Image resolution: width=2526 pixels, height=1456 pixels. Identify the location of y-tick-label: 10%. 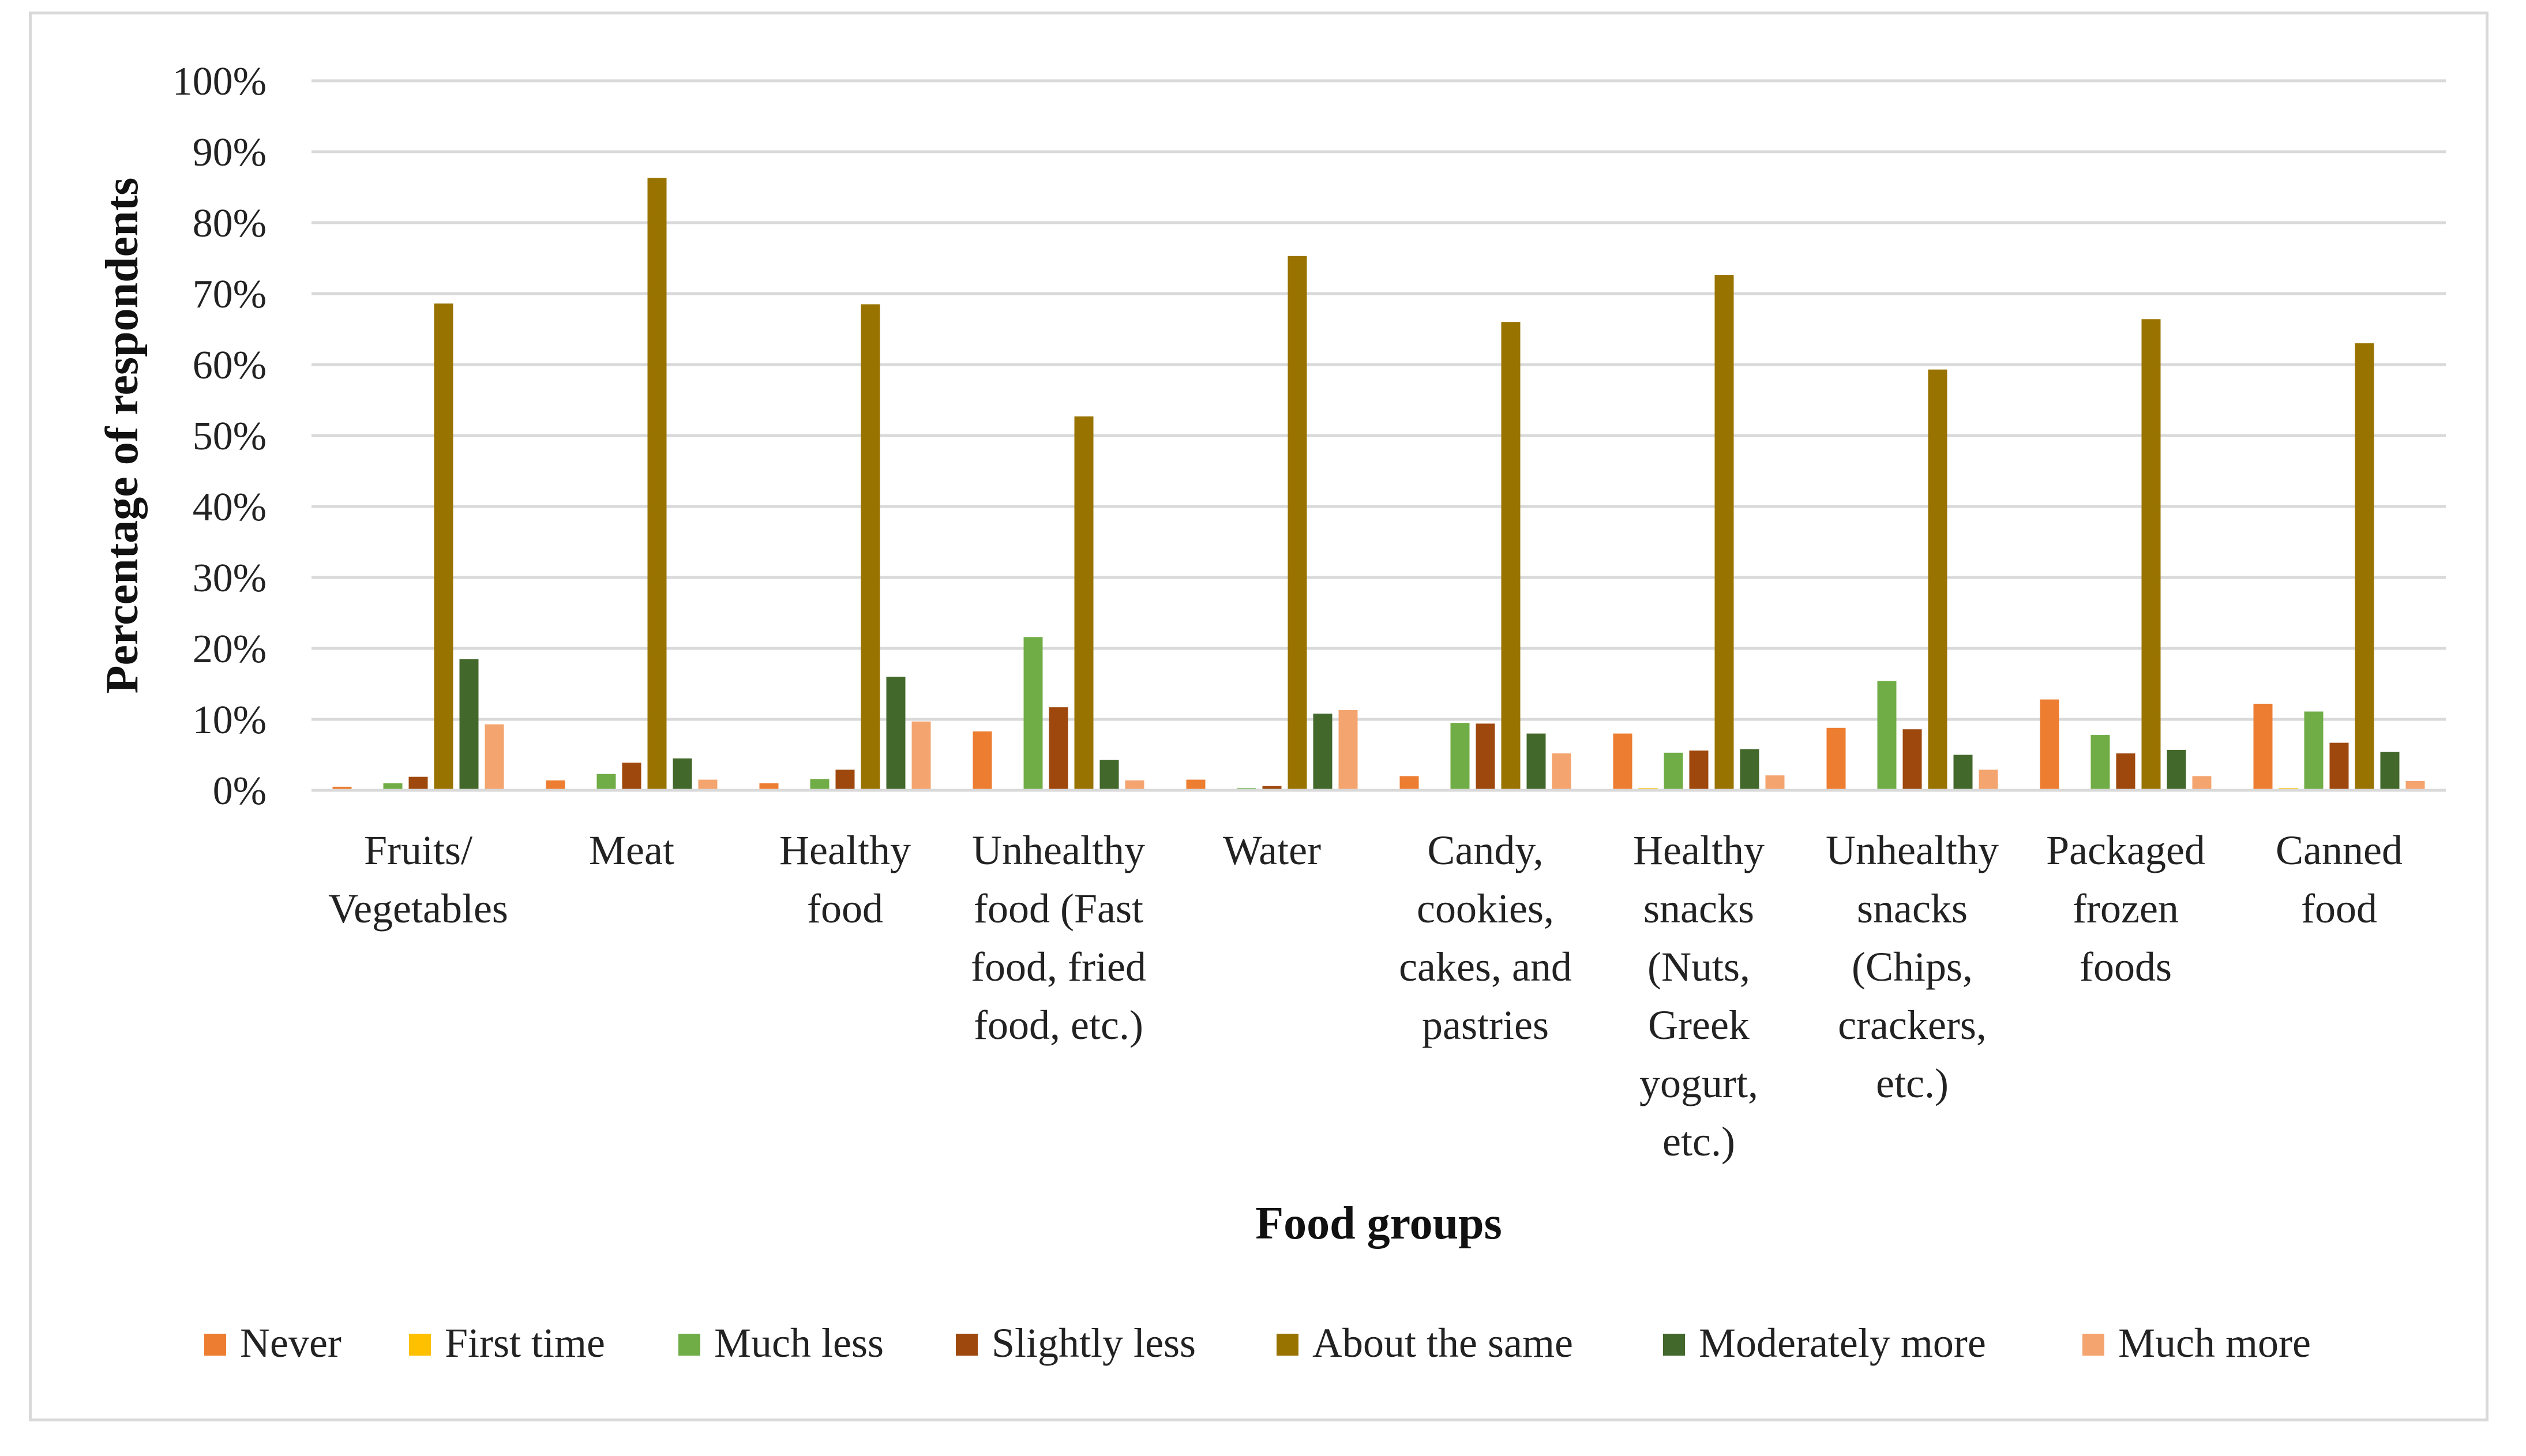
(230, 720).